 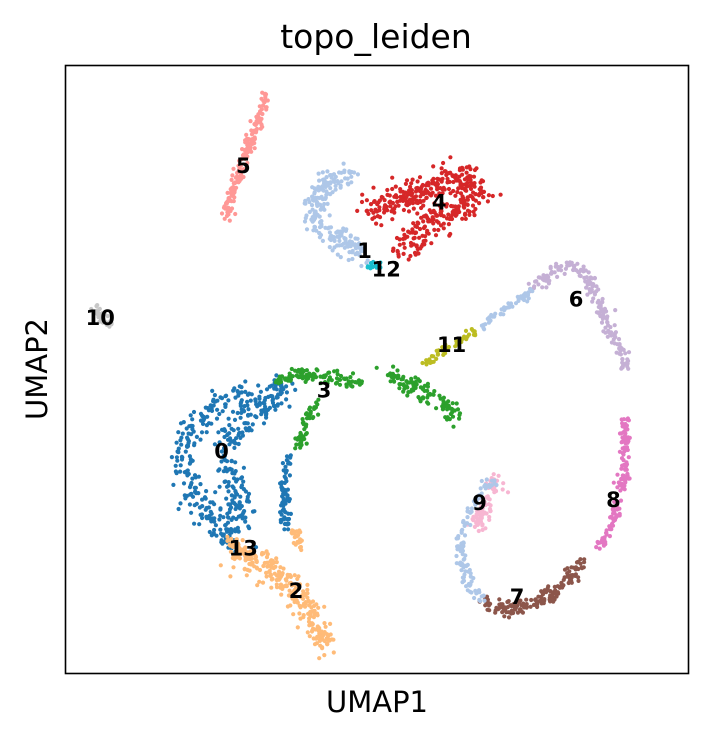 What do you see at coordinates (479, 503) in the screenshot?
I see `cluster-label-9: 9` at bounding box center [479, 503].